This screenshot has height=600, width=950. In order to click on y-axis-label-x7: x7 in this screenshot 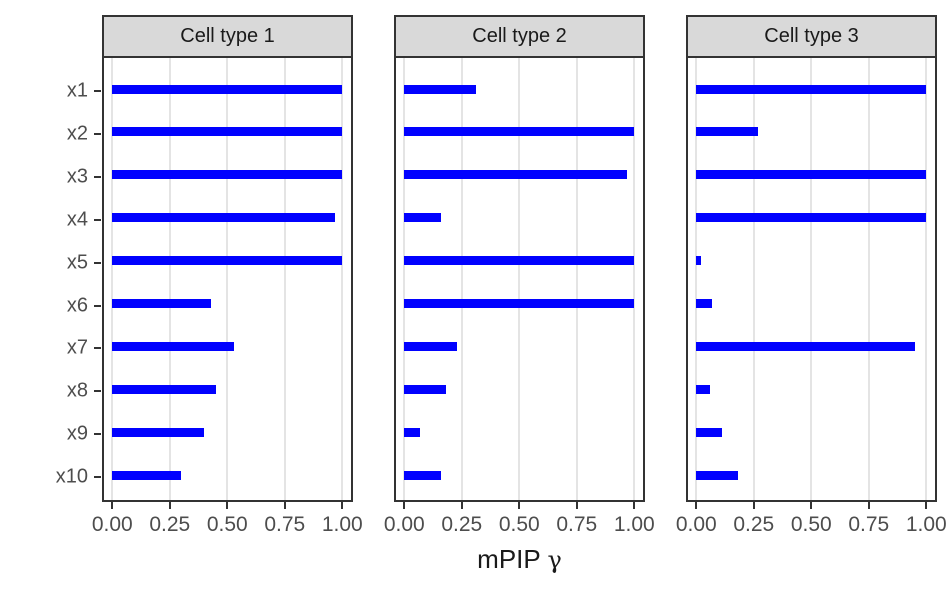, I will do `click(77, 347)`.